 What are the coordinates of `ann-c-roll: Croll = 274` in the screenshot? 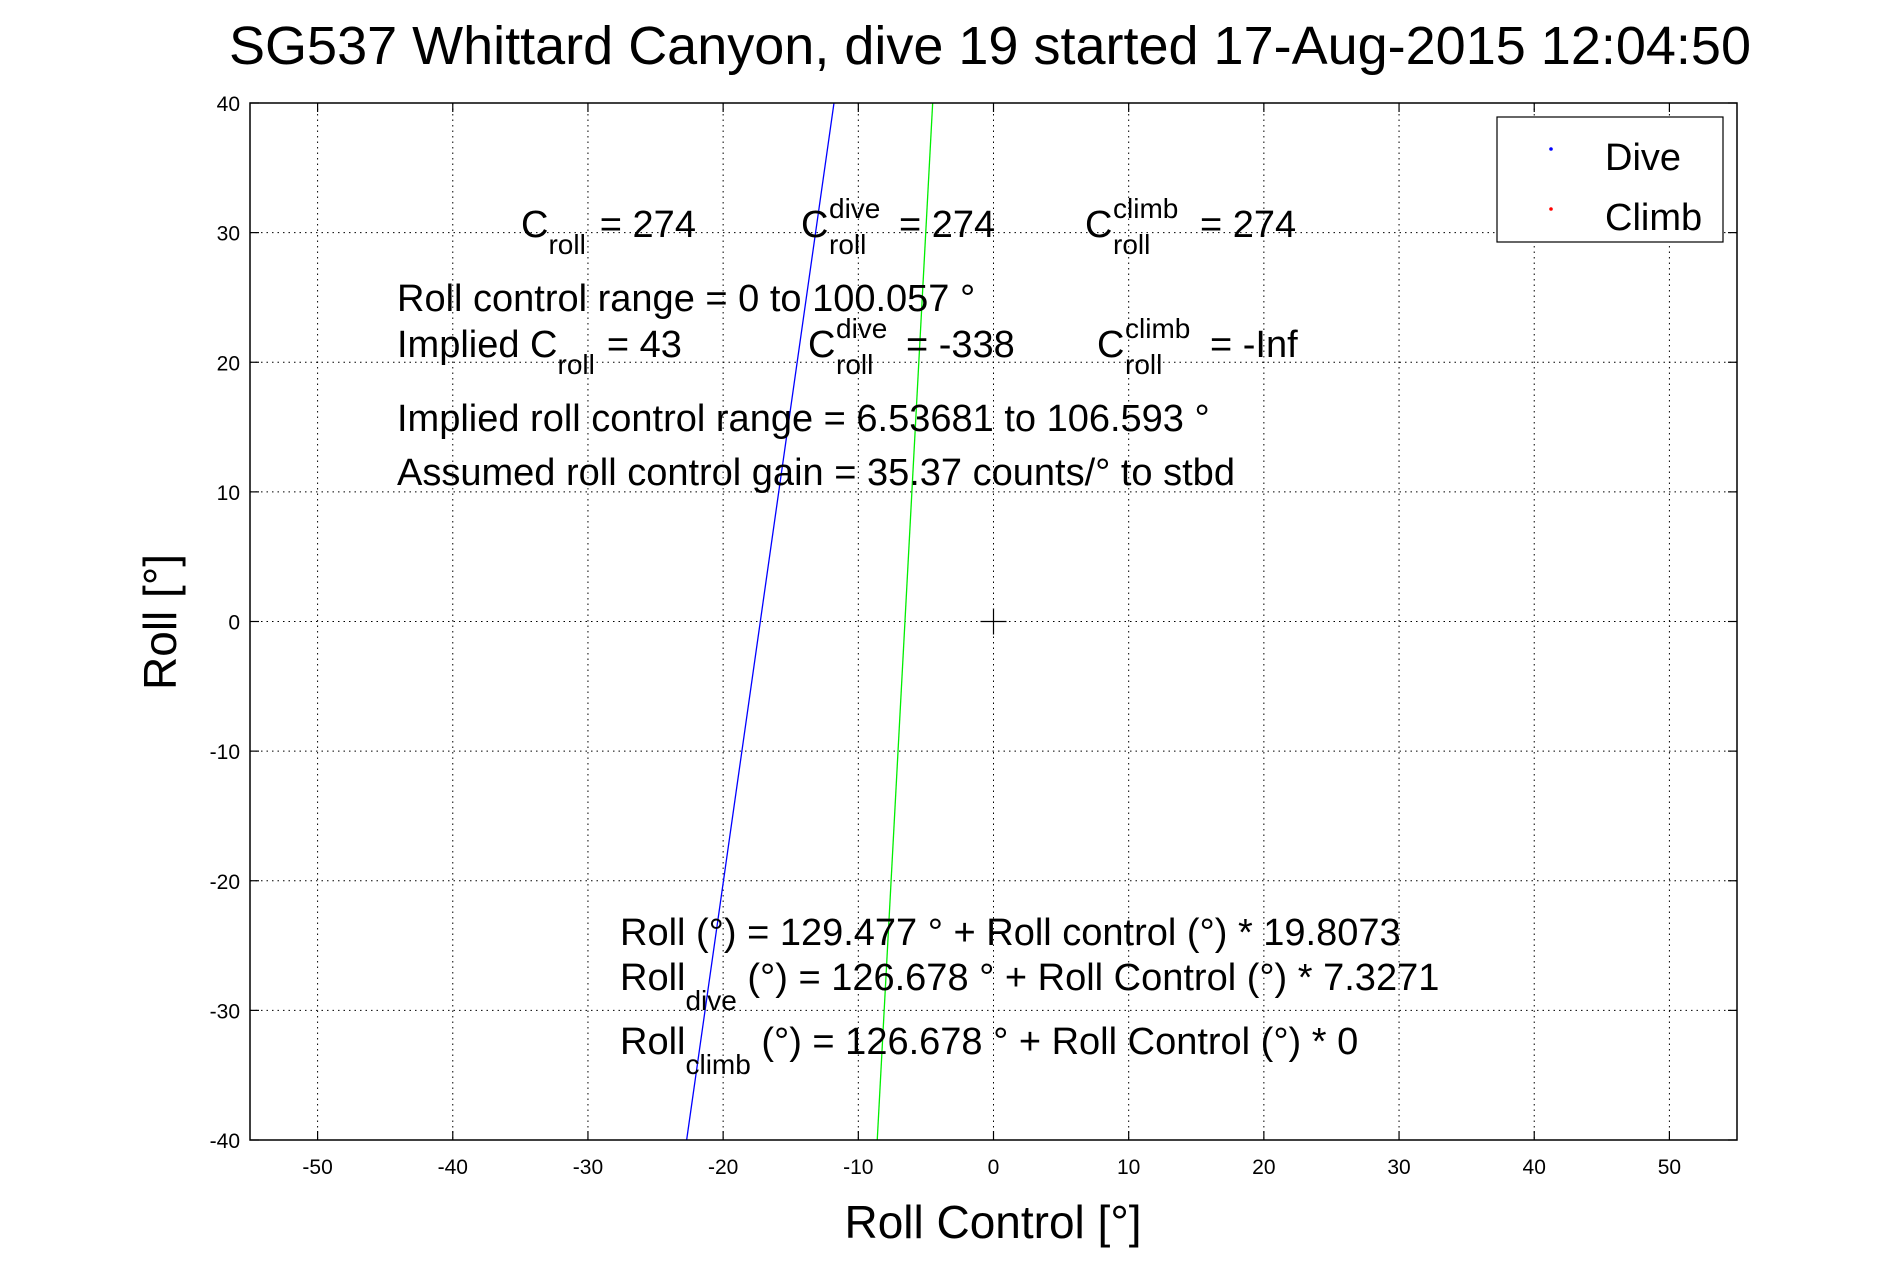 It's located at (608, 232).